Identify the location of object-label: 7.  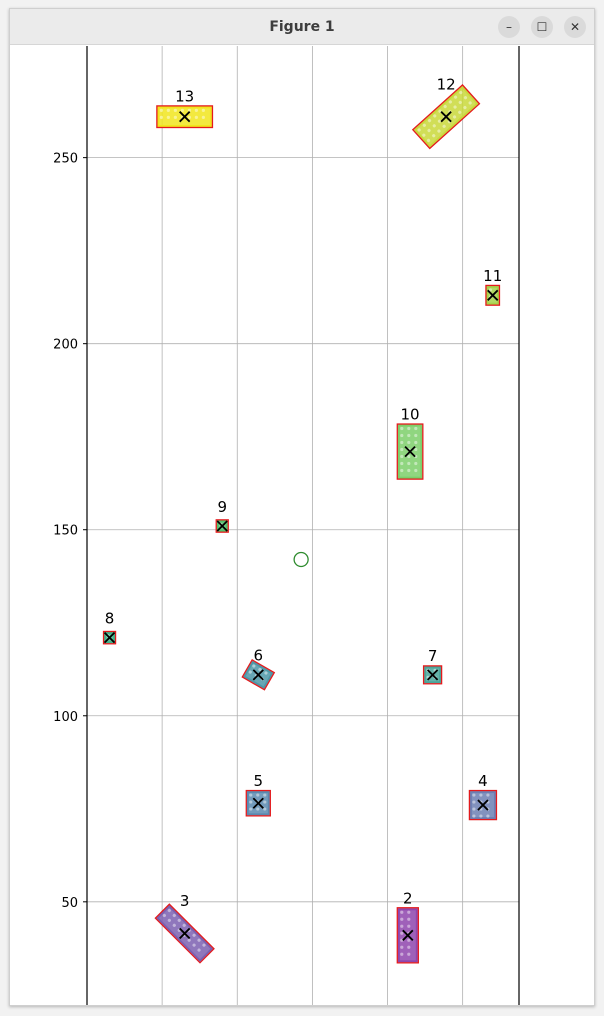
(433, 656).